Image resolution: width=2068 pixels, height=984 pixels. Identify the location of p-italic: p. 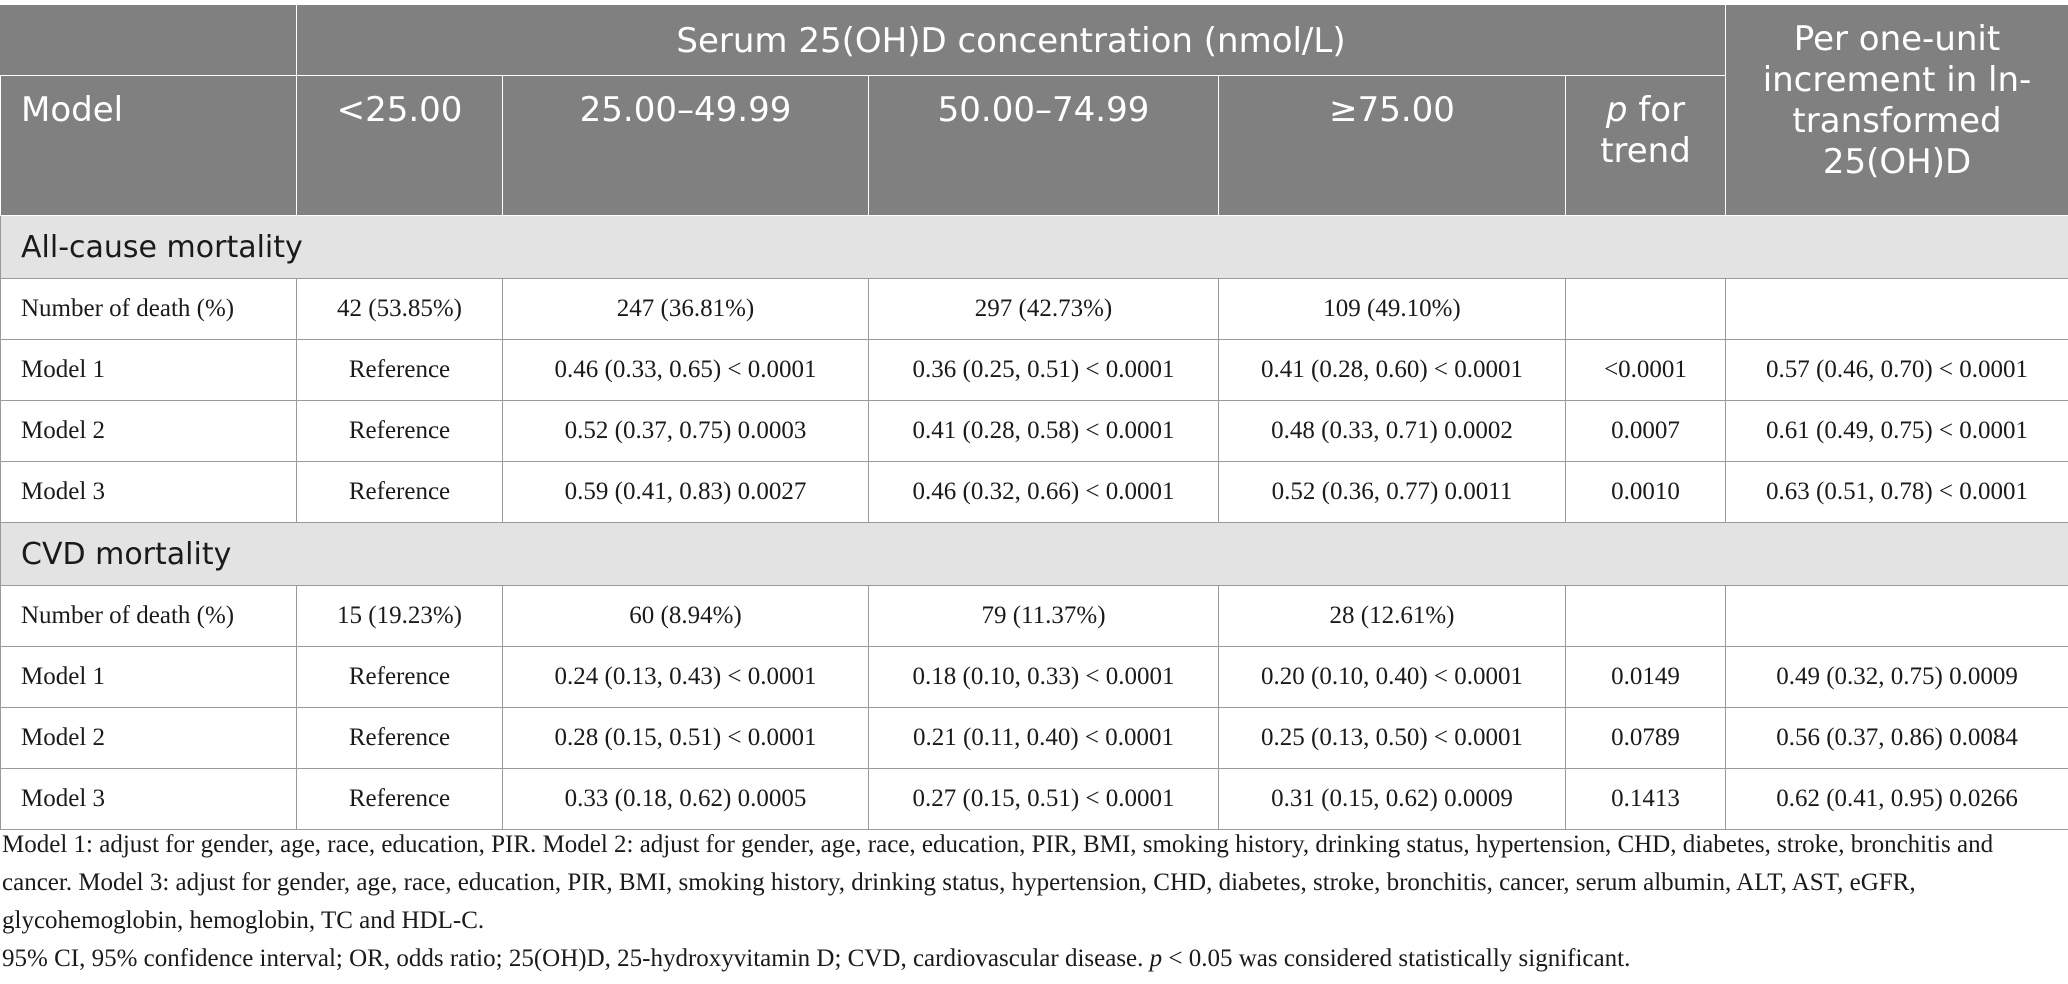
(1616, 110).